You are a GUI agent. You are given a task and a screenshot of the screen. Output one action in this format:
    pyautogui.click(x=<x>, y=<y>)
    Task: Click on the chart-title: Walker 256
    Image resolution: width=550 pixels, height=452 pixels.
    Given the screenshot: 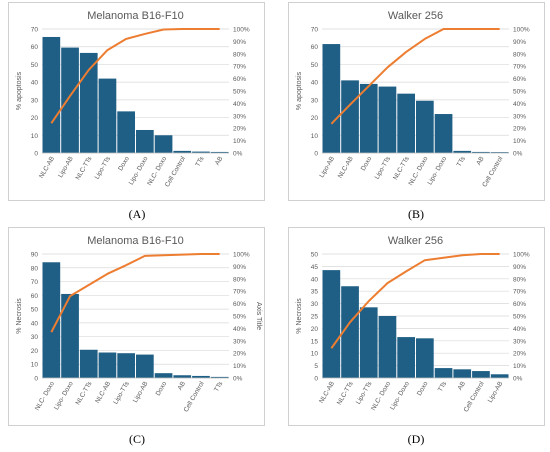 What is the action you would take?
    pyautogui.click(x=415, y=241)
    